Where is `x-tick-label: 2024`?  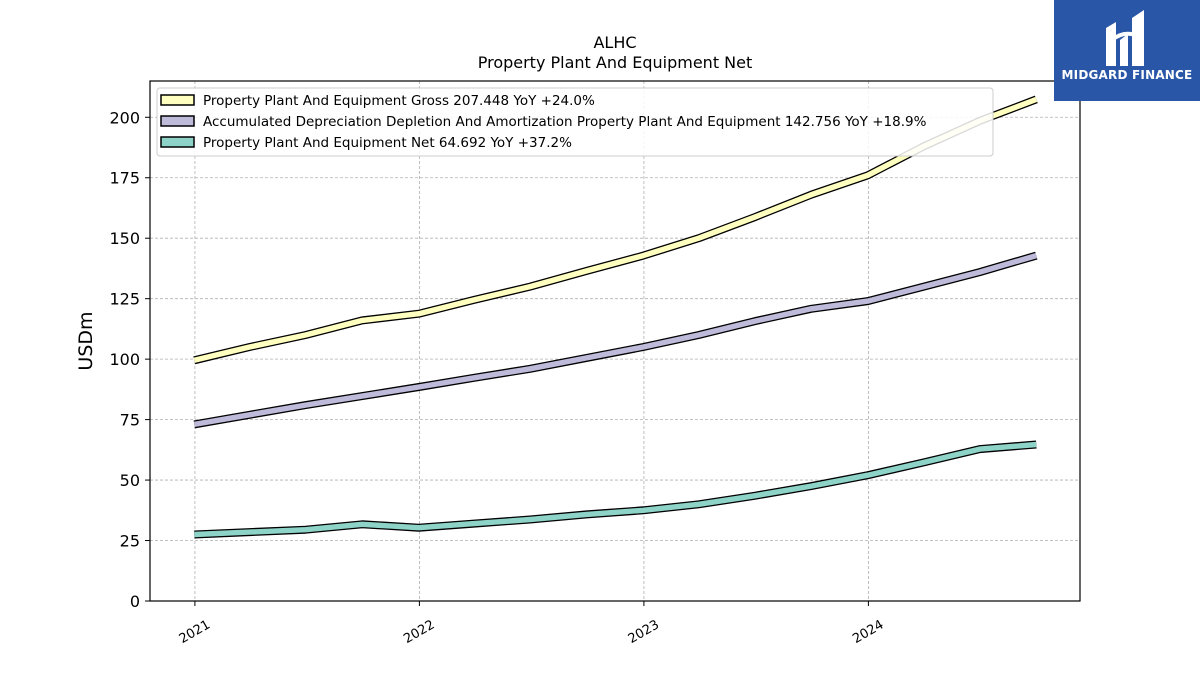 x-tick-label: 2024 is located at coordinates (868, 632).